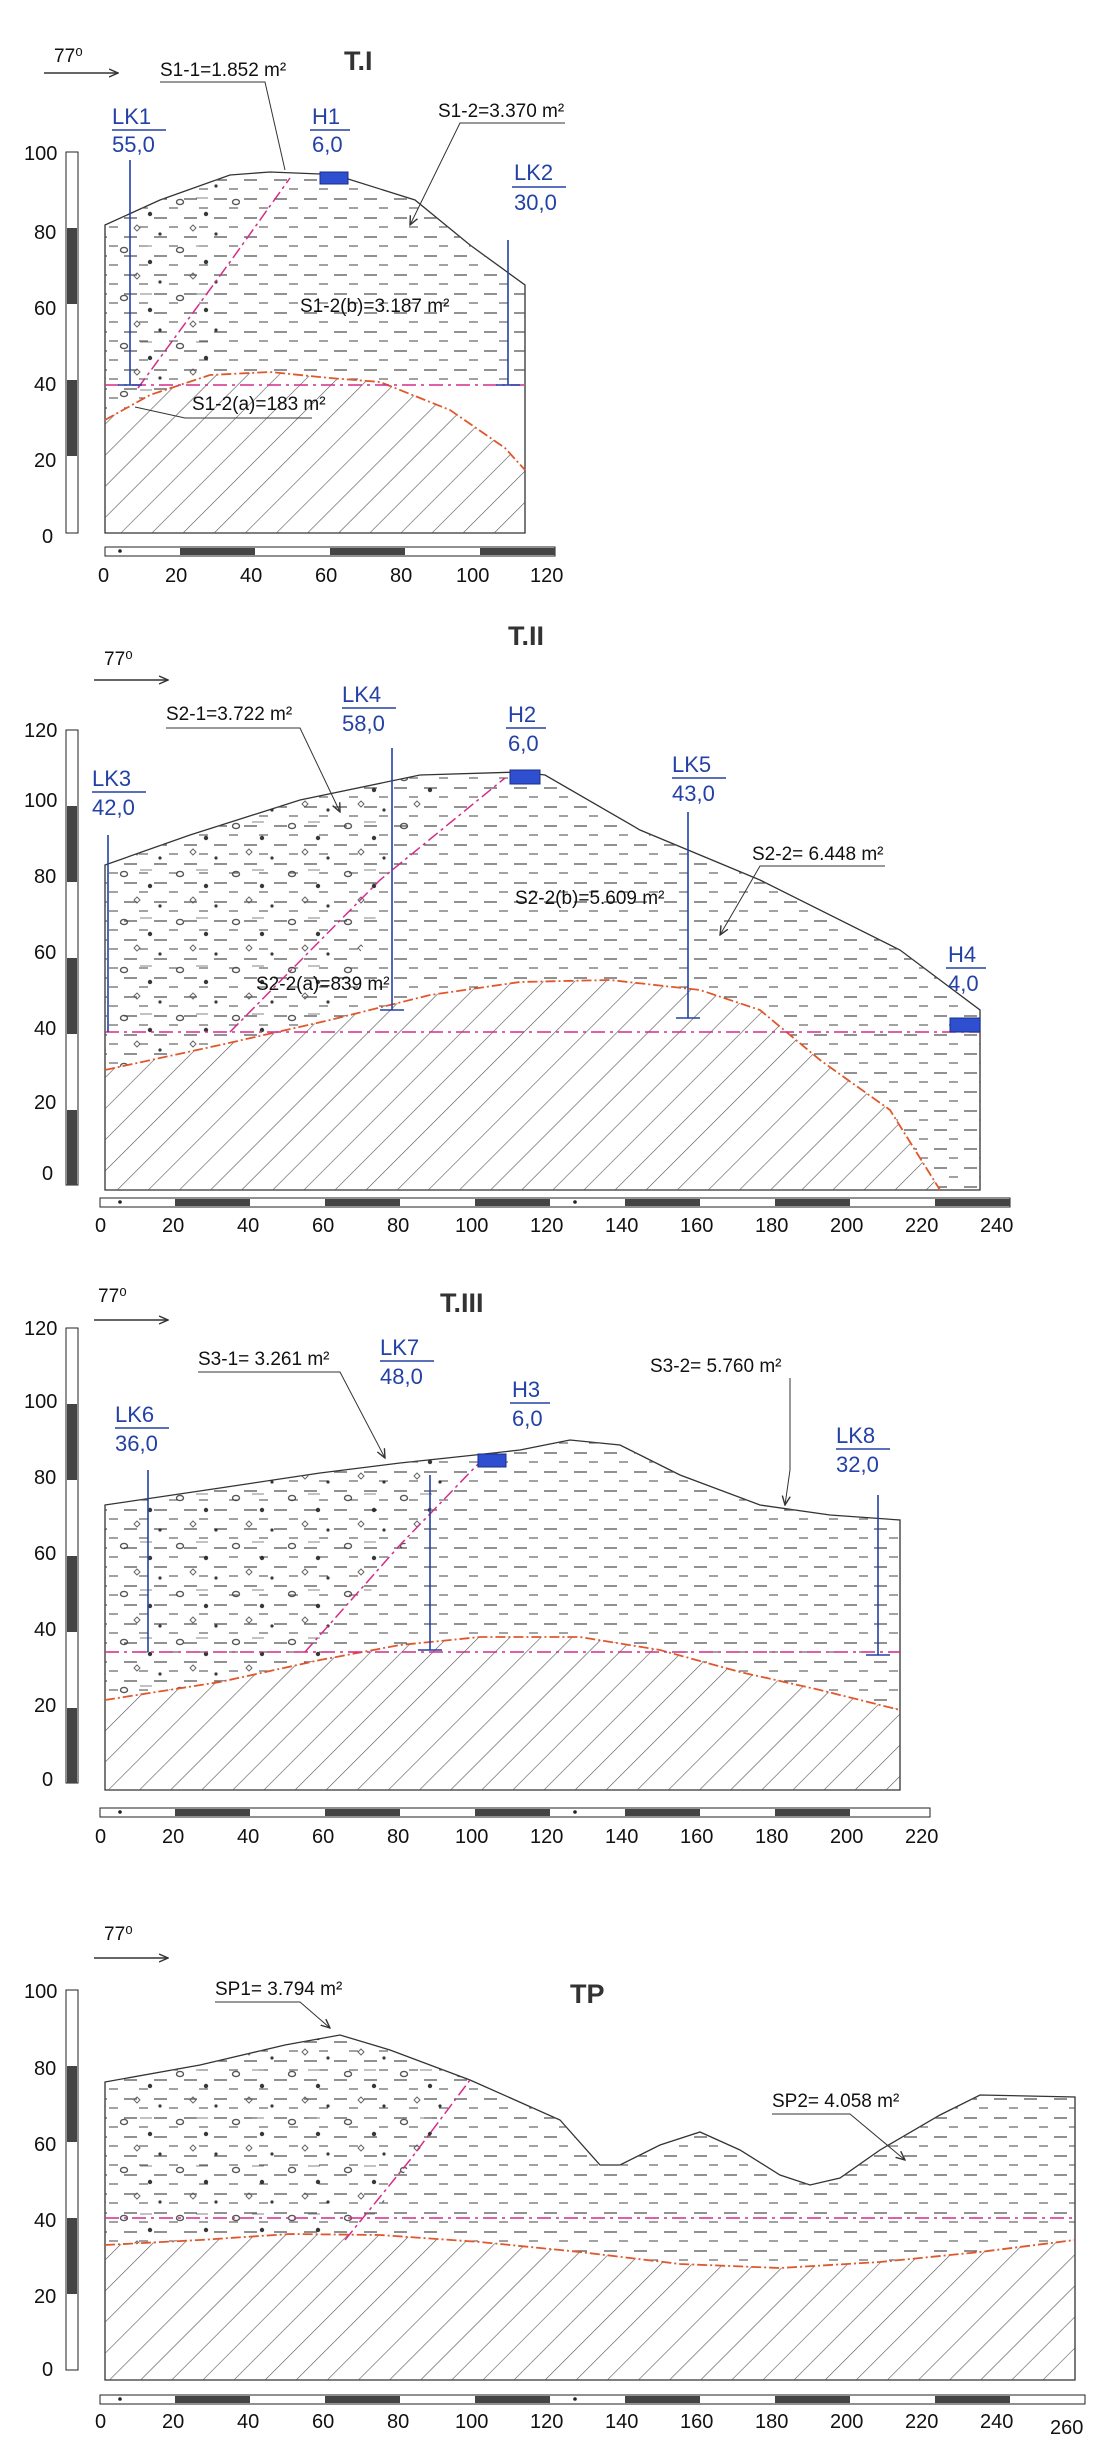 This screenshot has height=2440, width=1111. What do you see at coordinates (699, 885) in the screenshot?
I see `borehole-lk5: LK5 43,0` at bounding box center [699, 885].